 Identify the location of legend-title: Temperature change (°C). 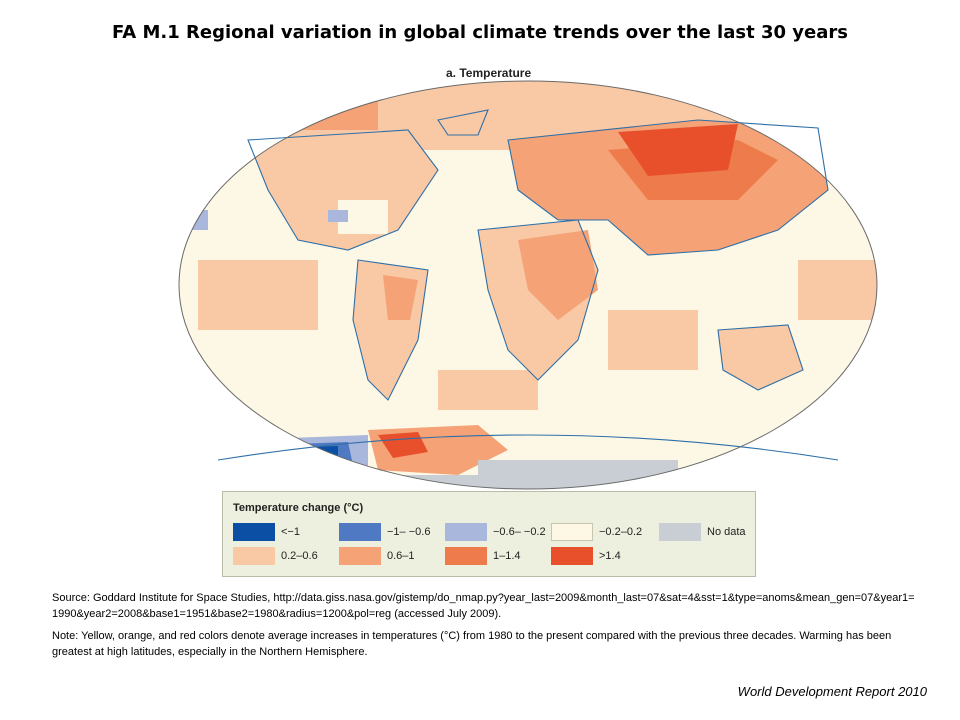
(298, 508).